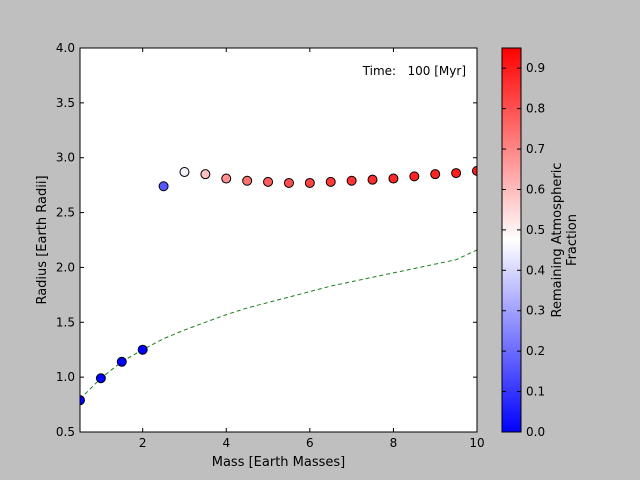 Image resolution: width=640 pixels, height=480 pixels. I want to click on colorbar-tick-label: 0.4, so click(535, 270).